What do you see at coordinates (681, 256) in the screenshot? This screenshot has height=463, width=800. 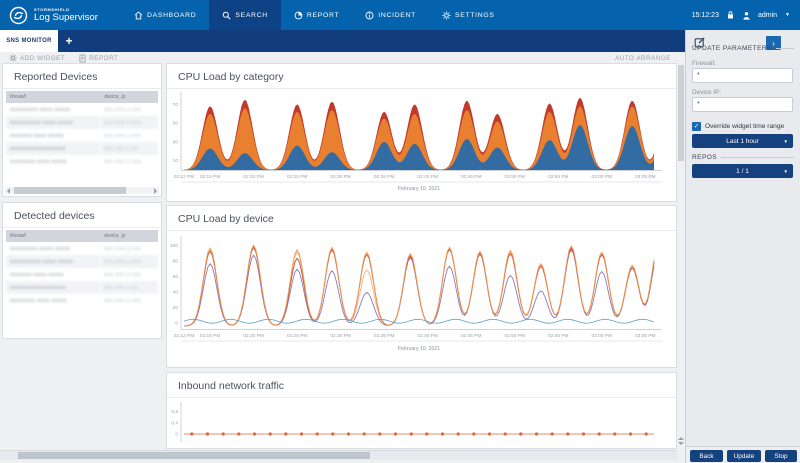 I see `main-vertical-scrollbar` at bounding box center [681, 256].